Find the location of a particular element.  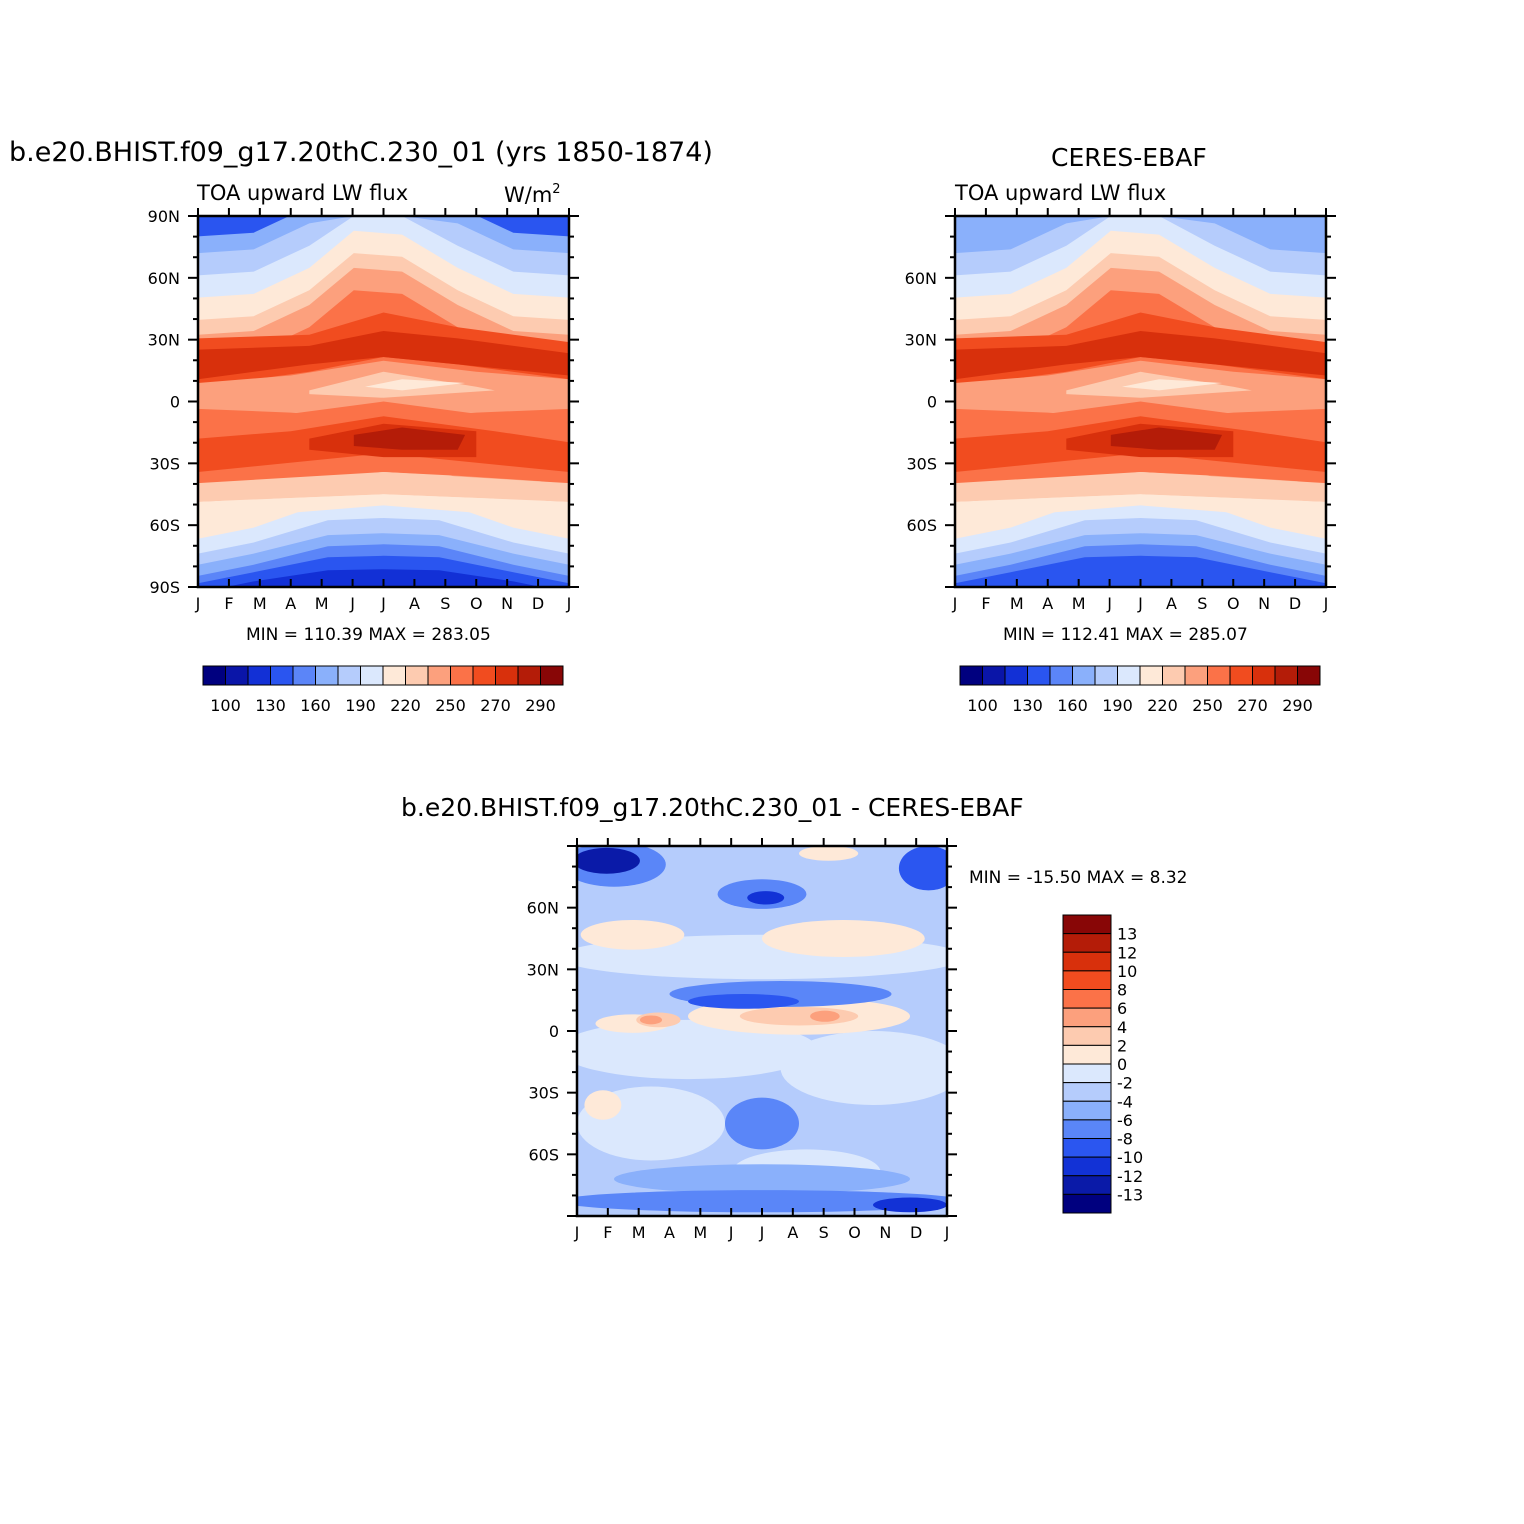

left-panel-subtitle: TOA upward LW flux is located at coordinates (303, 193).